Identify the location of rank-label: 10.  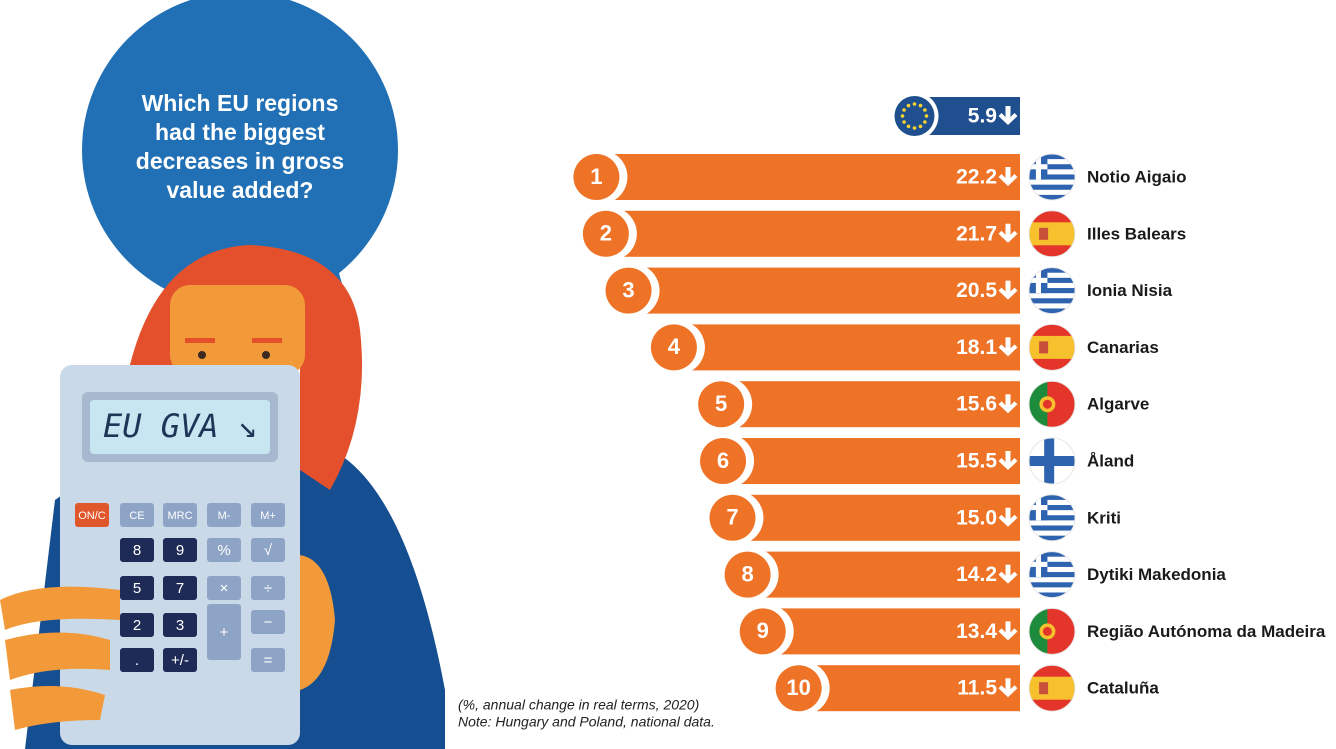
(798, 687).